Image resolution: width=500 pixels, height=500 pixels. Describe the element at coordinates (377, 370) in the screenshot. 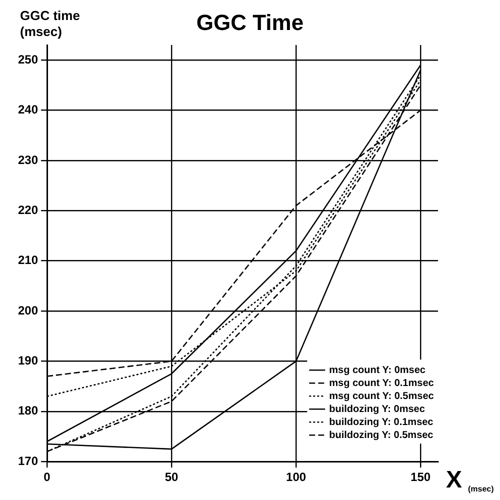

I see `legend-label: msg count Y: 0msec` at that location.